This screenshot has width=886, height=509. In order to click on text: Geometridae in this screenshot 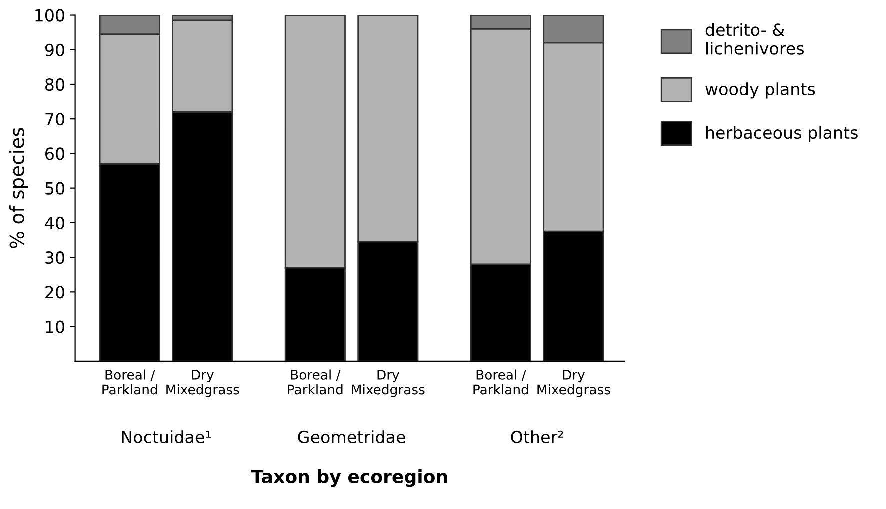, I will do `click(352, 437)`.